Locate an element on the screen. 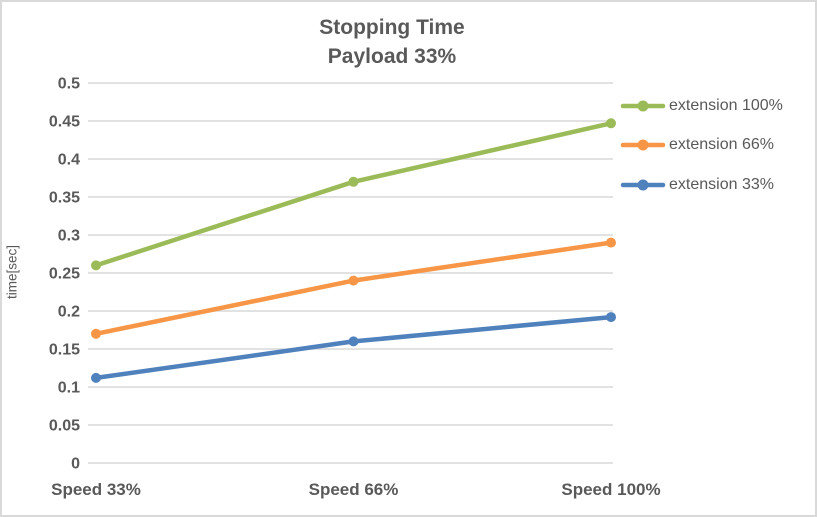 This screenshot has height=517, width=817. y-tick-label: 0.4 is located at coordinates (69, 160).